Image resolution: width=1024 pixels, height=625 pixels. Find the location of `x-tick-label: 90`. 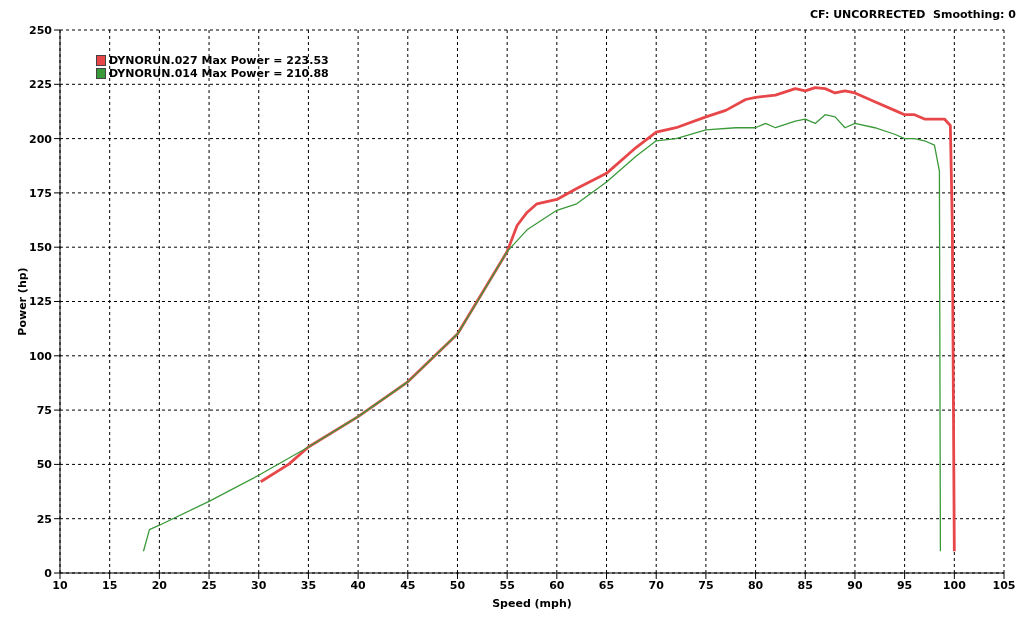

x-tick-label: 90 is located at coordinates (855, 585).